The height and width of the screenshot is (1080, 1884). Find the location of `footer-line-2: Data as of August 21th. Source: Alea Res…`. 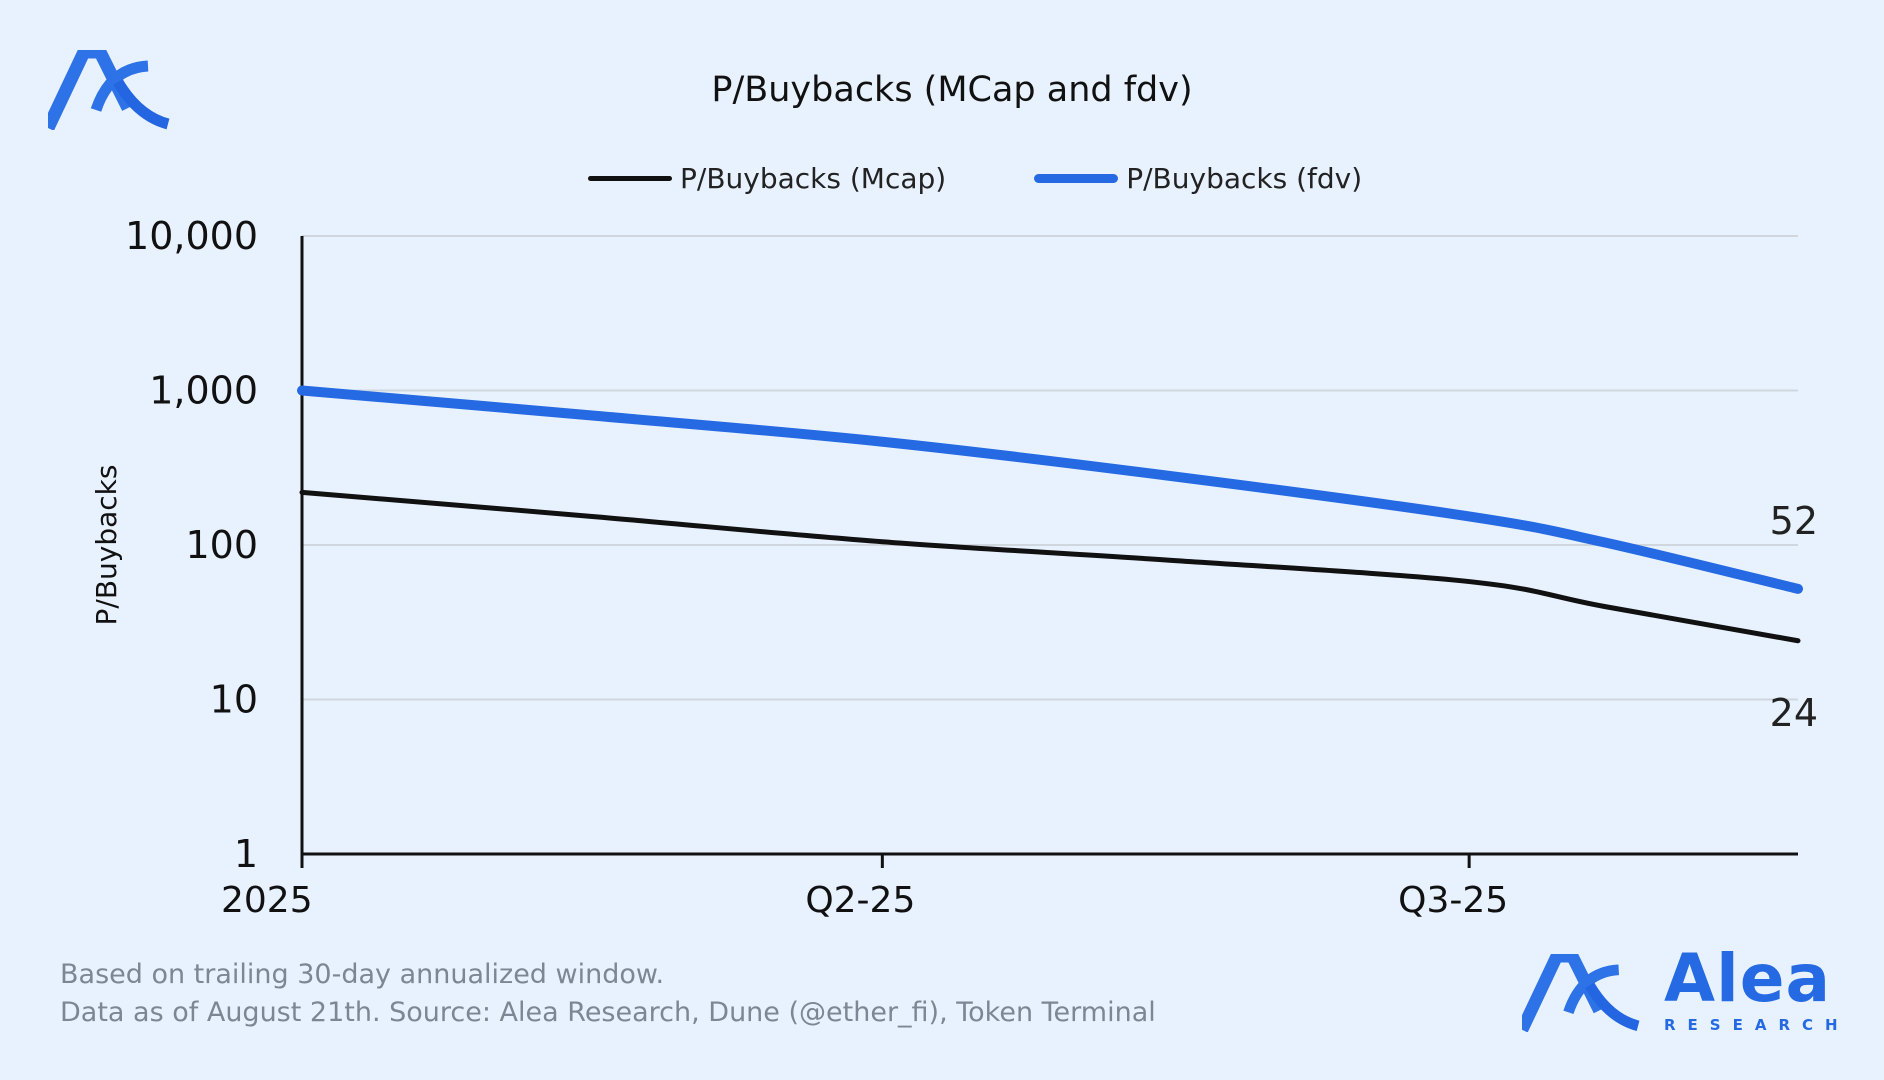

footer-line-2: Data as of August 21th. Source: Alea Res… is located at coordinates (608, 1012).